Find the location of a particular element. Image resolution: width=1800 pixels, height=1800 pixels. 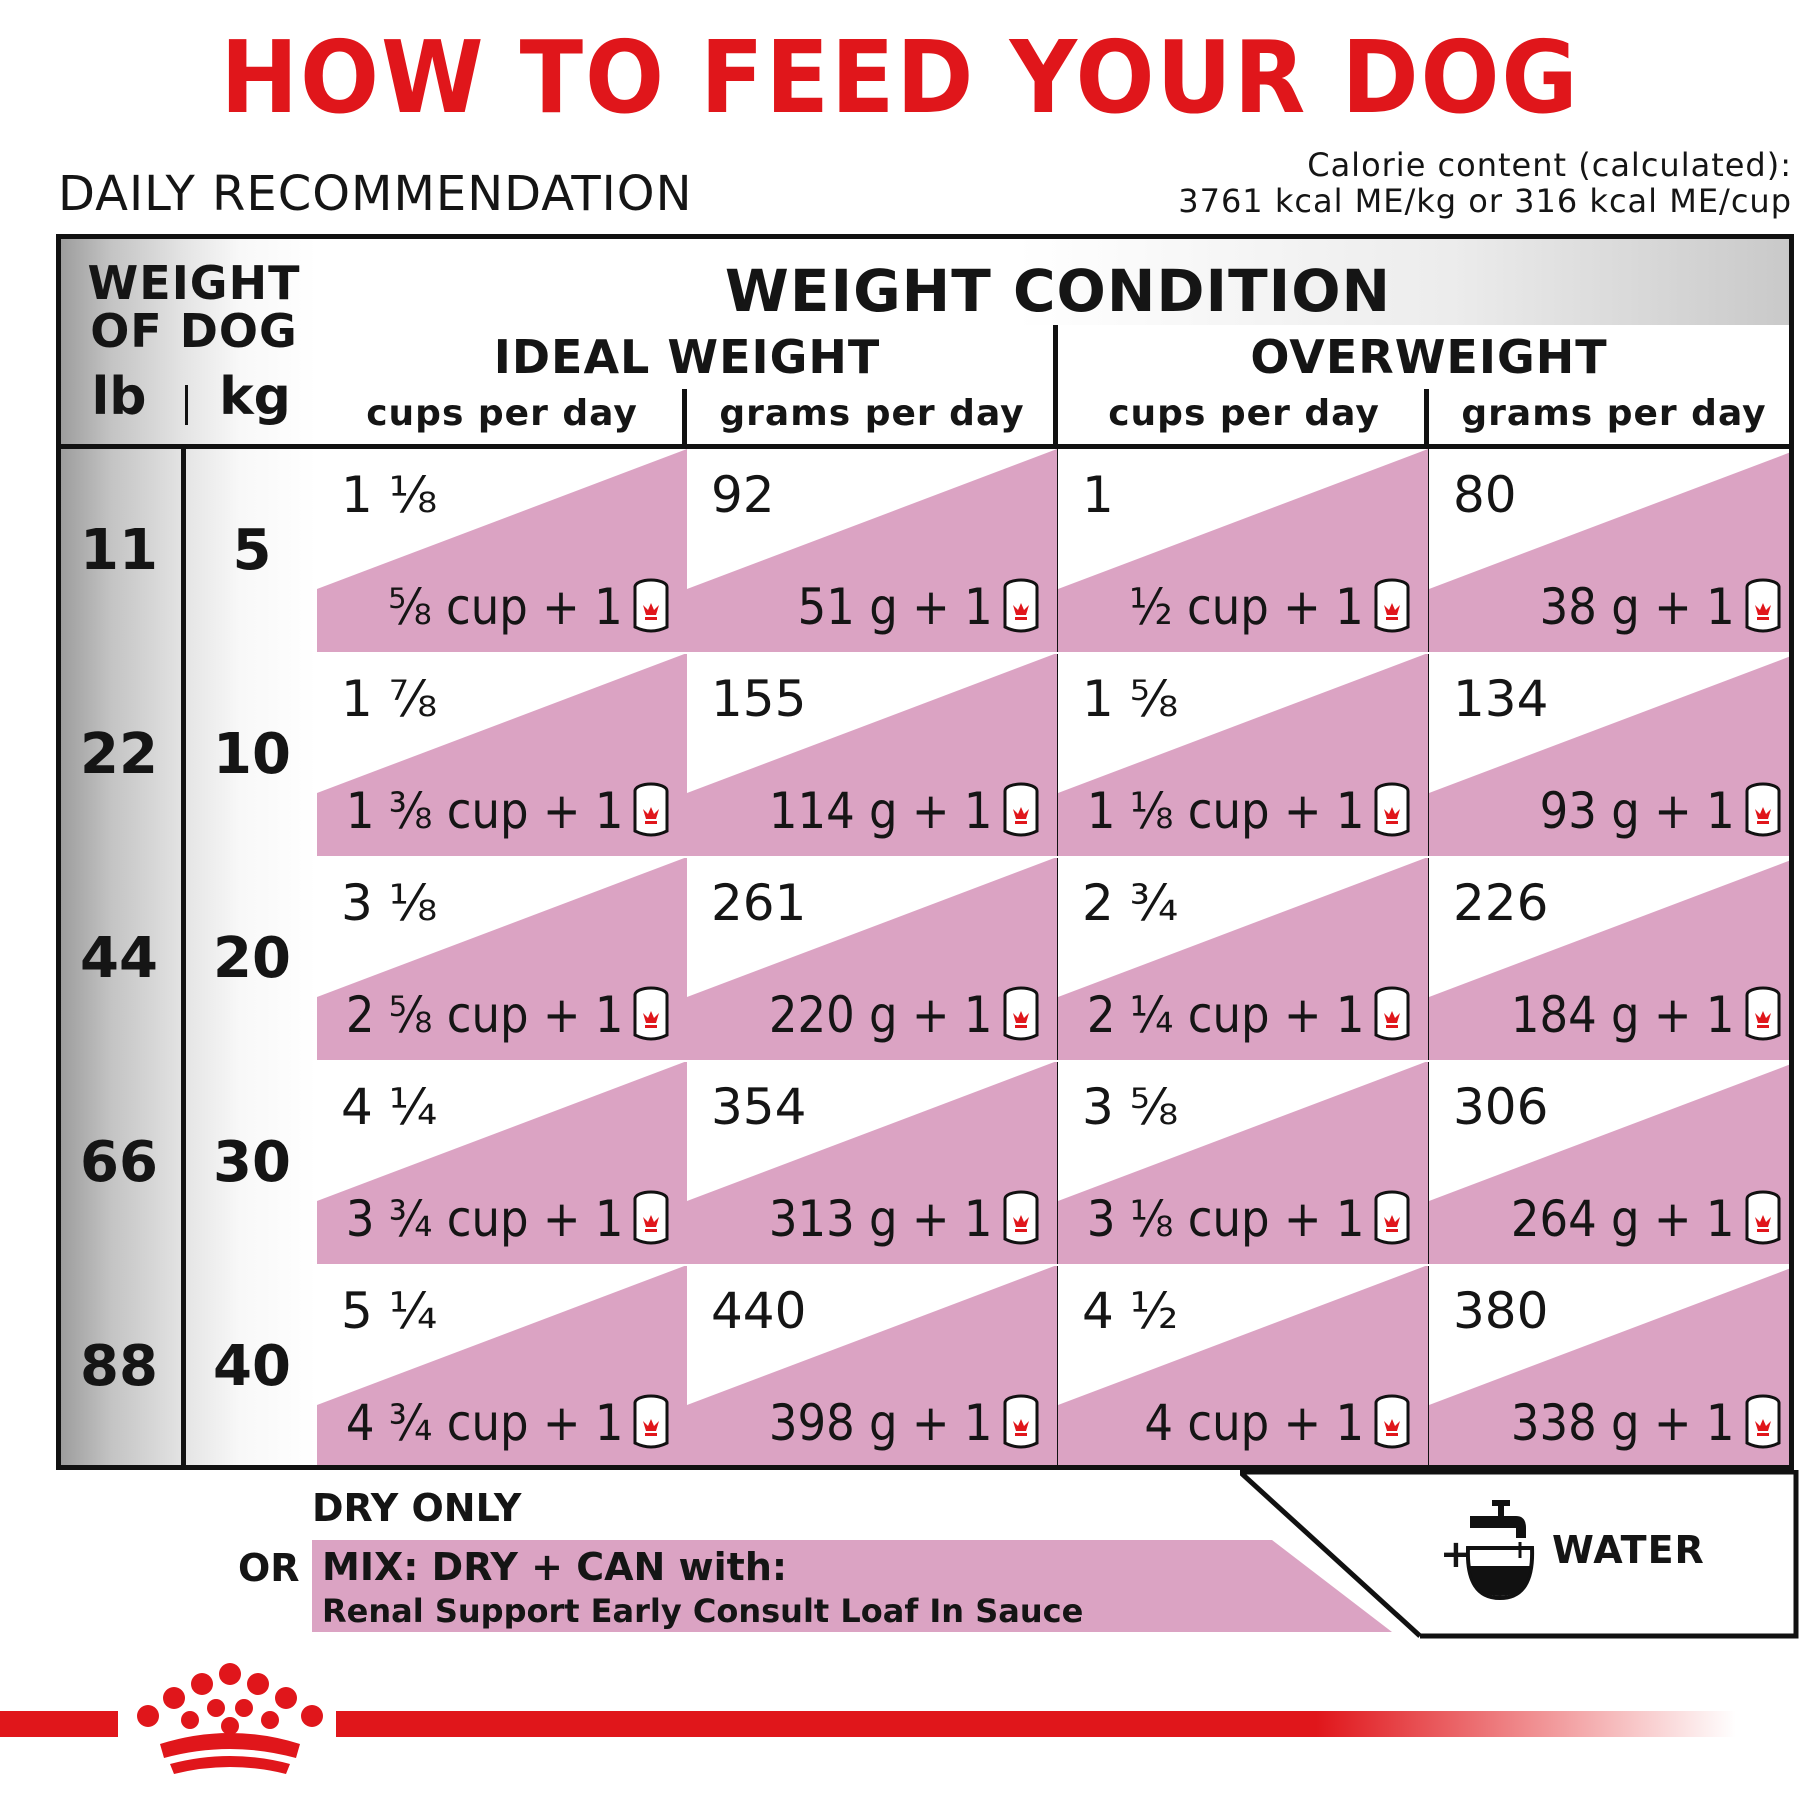

mix-amount: 220 g + 1 is located at coordinates (892, 1015).